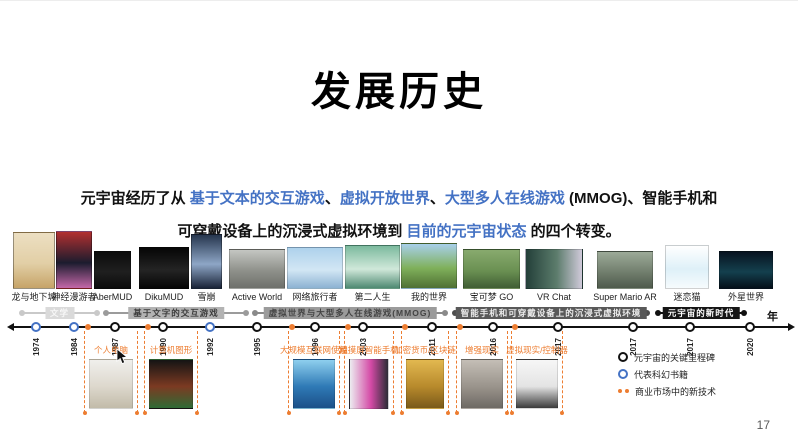  What do you see at coordinates (745, 297) in the screenshot?
I see `media-label: 外星世界` at bounding box center [745, 297].